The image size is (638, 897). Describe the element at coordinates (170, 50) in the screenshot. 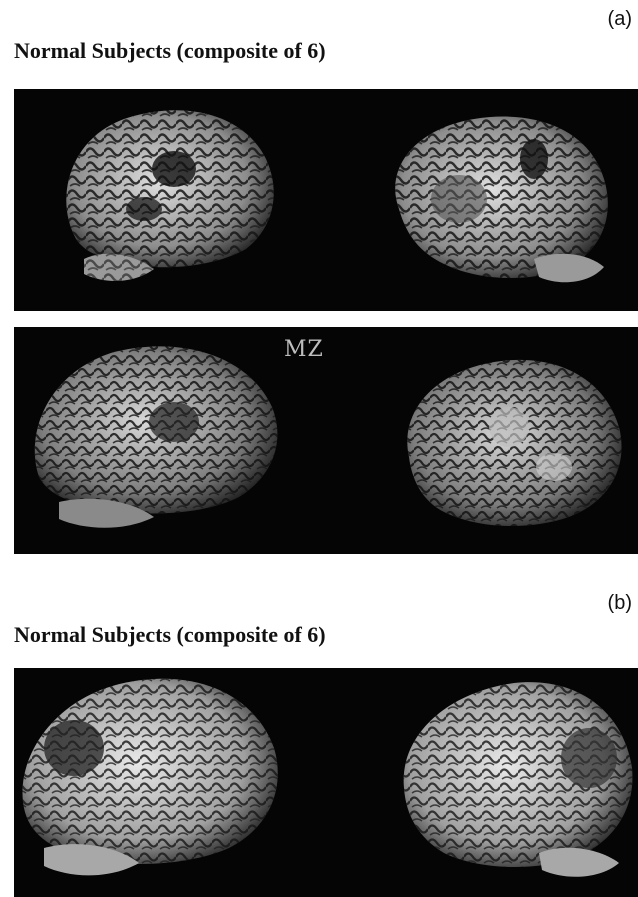

I see `section-title-a: Normal Subjects (composite of 6)` at that location.